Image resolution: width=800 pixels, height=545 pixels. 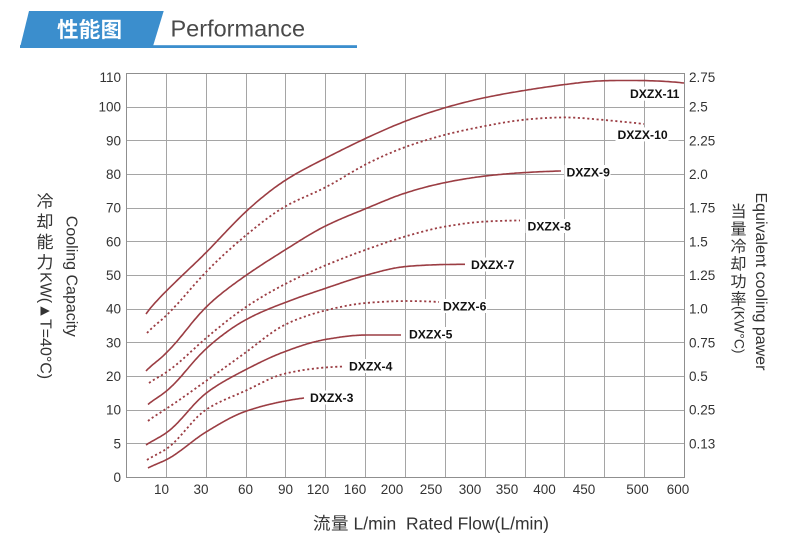 I want to click on svg-text: DXZX-11, so click(x=655, y=94).